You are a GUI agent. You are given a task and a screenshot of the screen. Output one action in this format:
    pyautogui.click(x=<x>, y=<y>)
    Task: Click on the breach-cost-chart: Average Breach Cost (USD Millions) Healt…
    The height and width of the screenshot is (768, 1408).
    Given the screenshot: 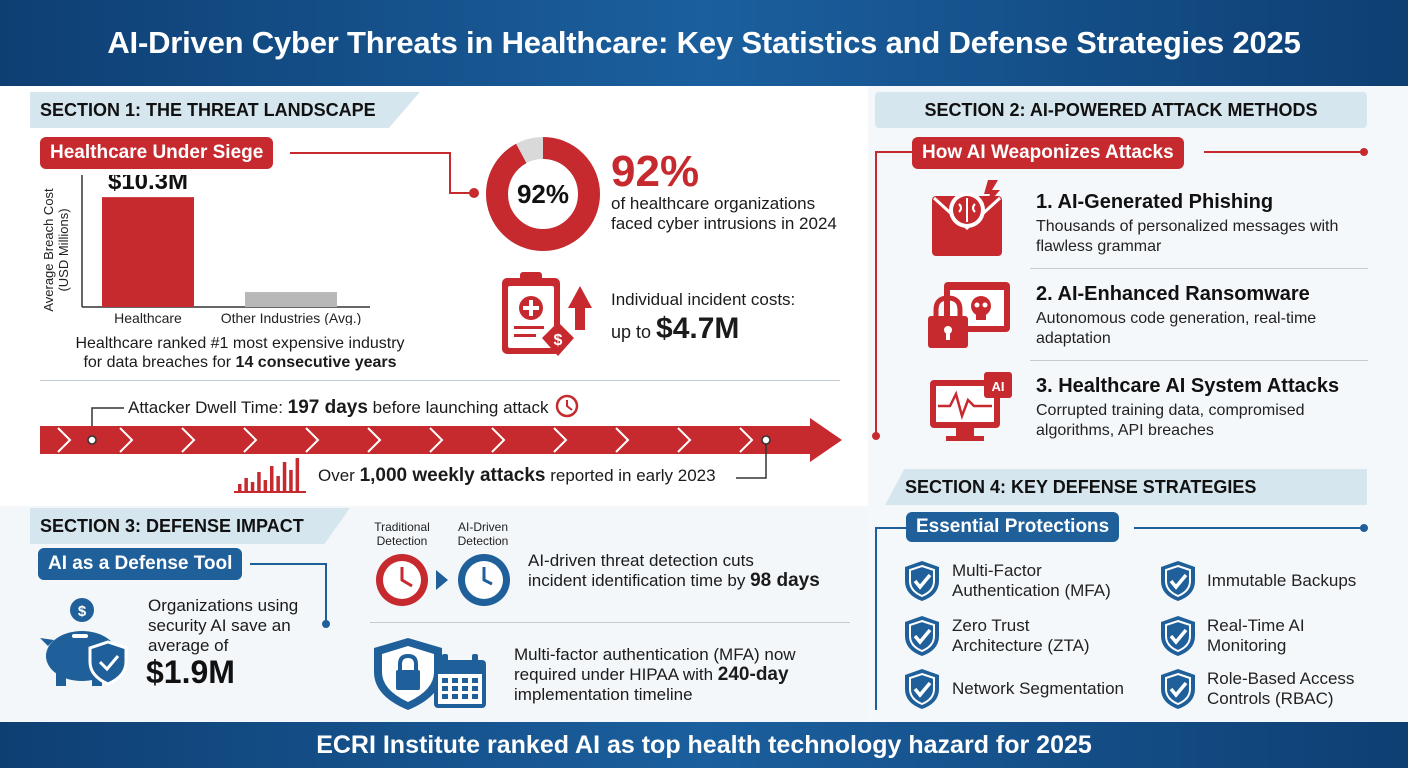 What is the action you would take?
    pyautogui.click(x=205, y=250)
    